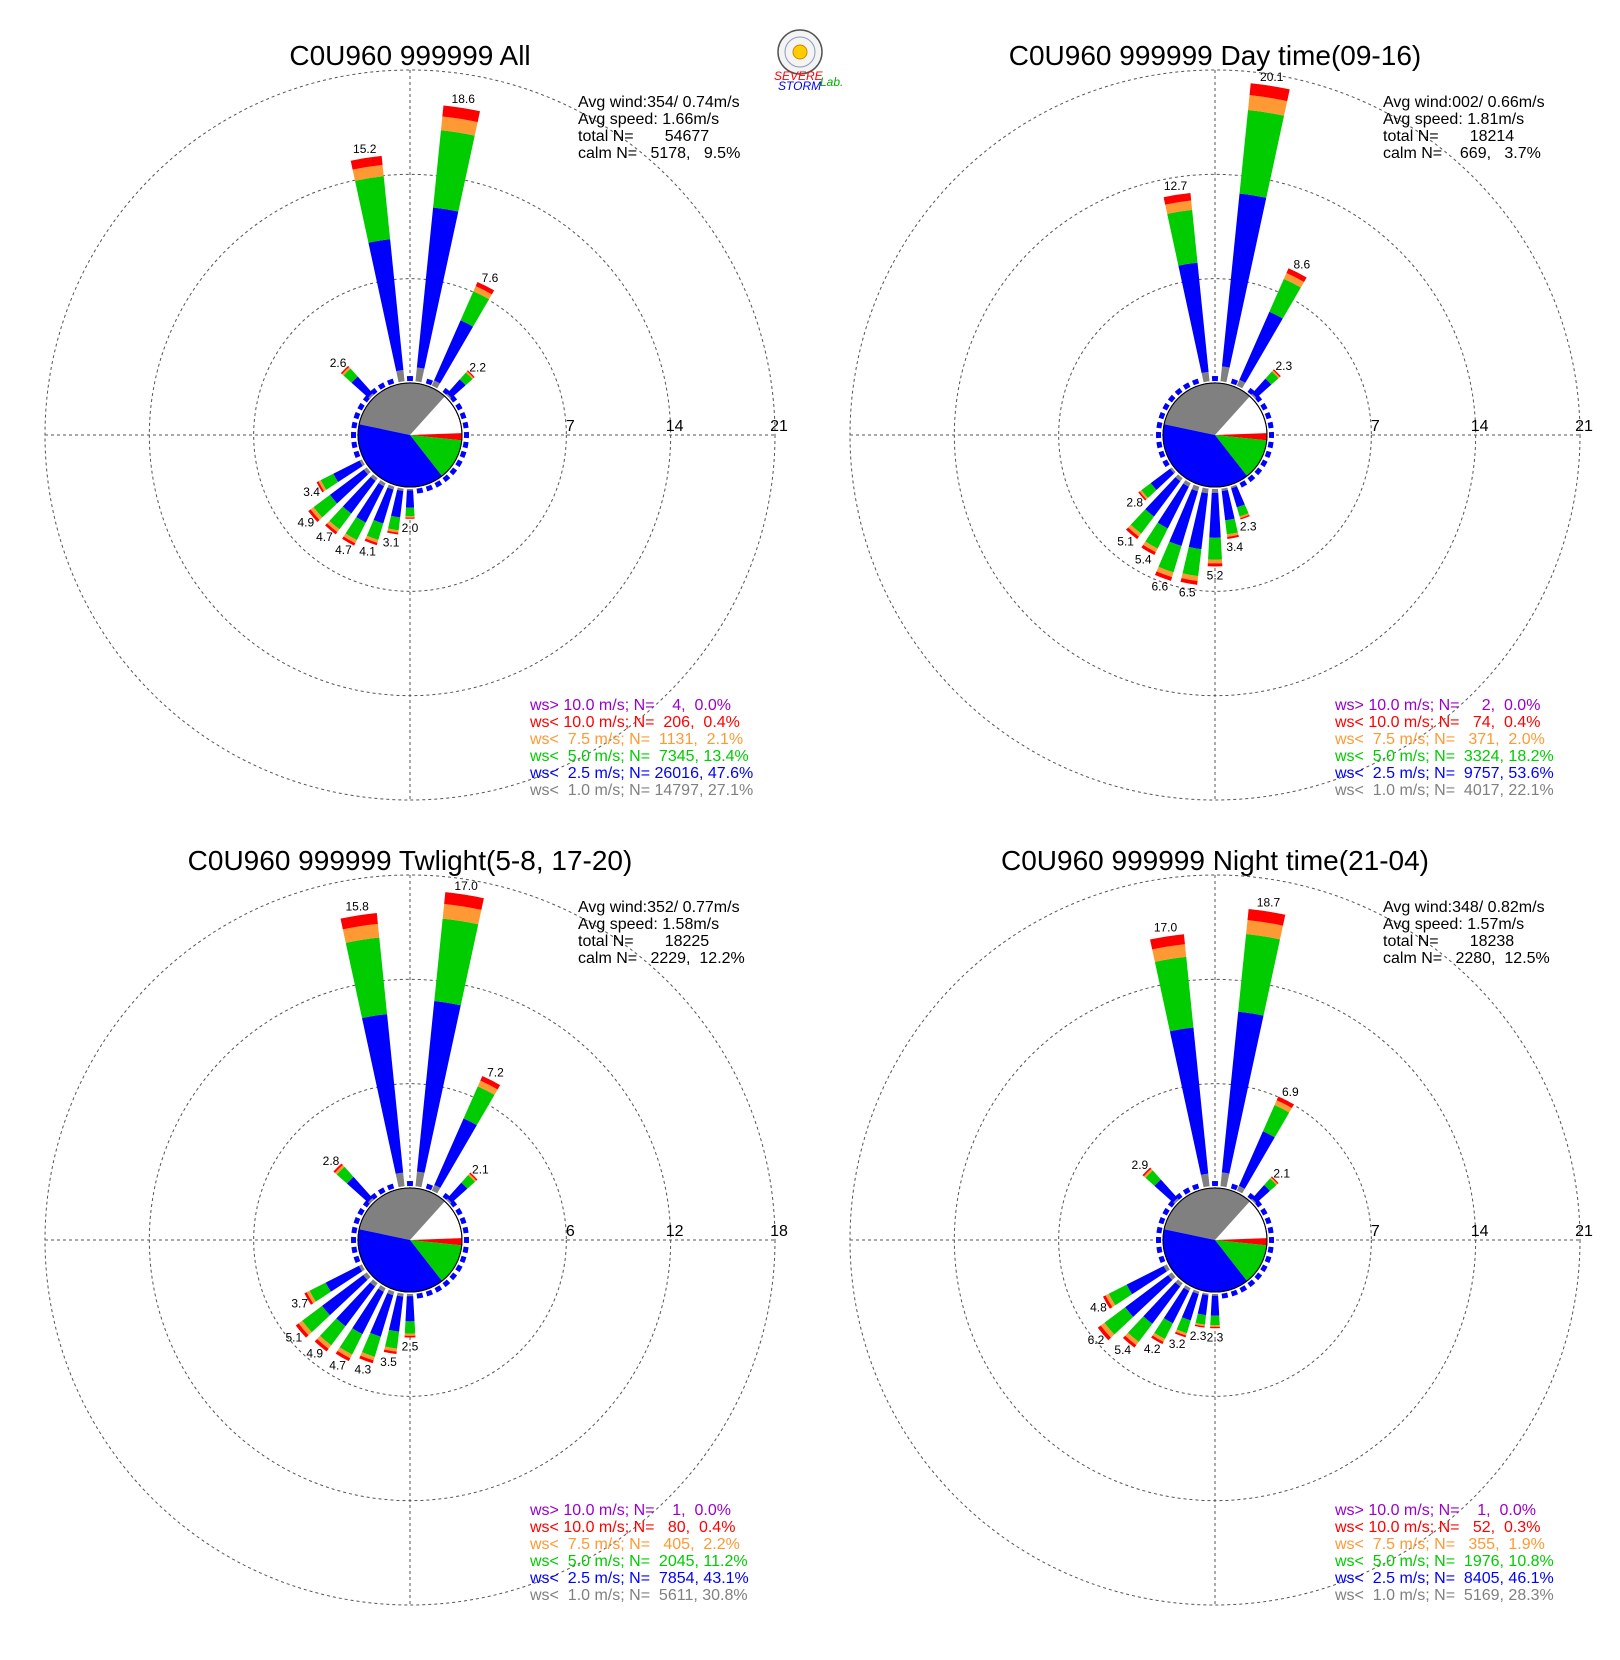  Describe the element at coordinates (1453, 924) in the screenshot. I see `stat-avg-speed: Avg speed: 1.57m/s` at that location.